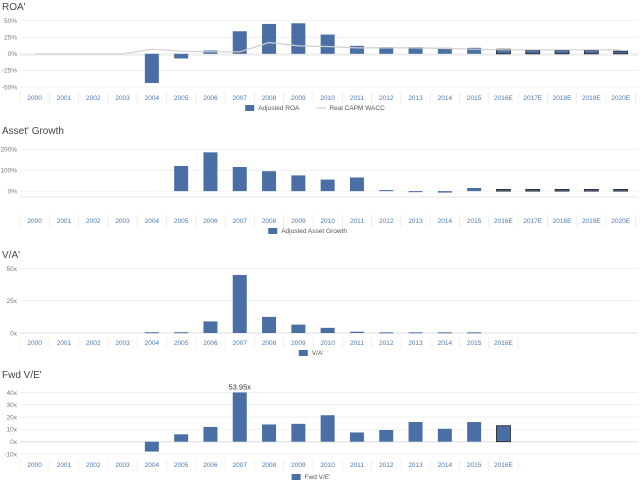 This screenshot has width=640, height=485. What do you see at coordinates (386, 221) in the screenshot?
I see `c1-xtick-label: 2012` at bounding box center [386, 221].